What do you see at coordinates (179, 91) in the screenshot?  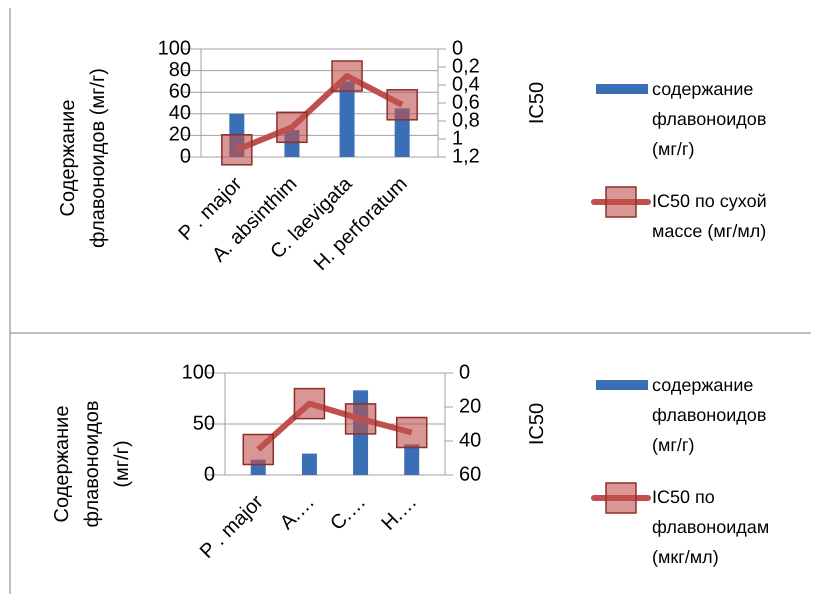 I see `y-tick-label: 60` at bounding box center [179, 91].